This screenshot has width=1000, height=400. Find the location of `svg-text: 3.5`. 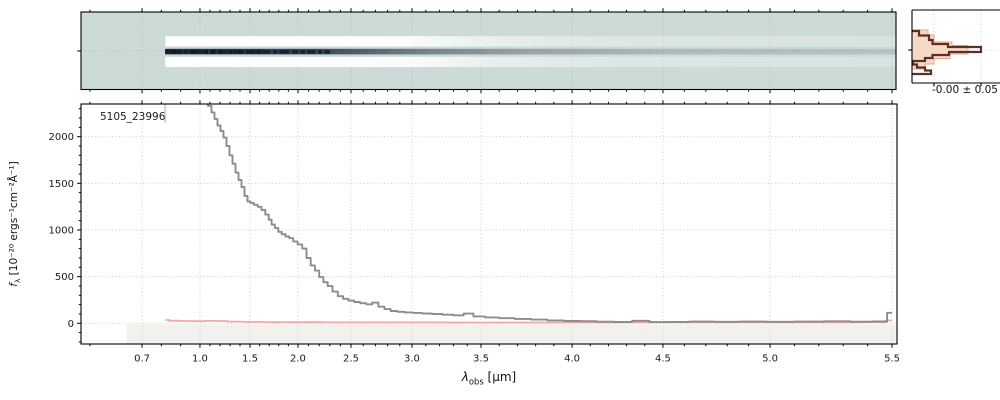

svg-text: 3.5 is located at coordinates (481, 359).